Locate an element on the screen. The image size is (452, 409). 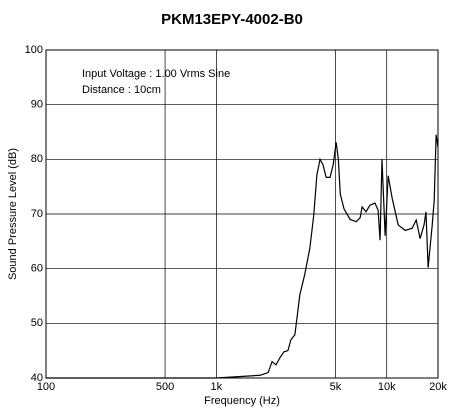
annotation: Input Voltage : 1.00 Vrms Sine is located at coordinates (156, 74).